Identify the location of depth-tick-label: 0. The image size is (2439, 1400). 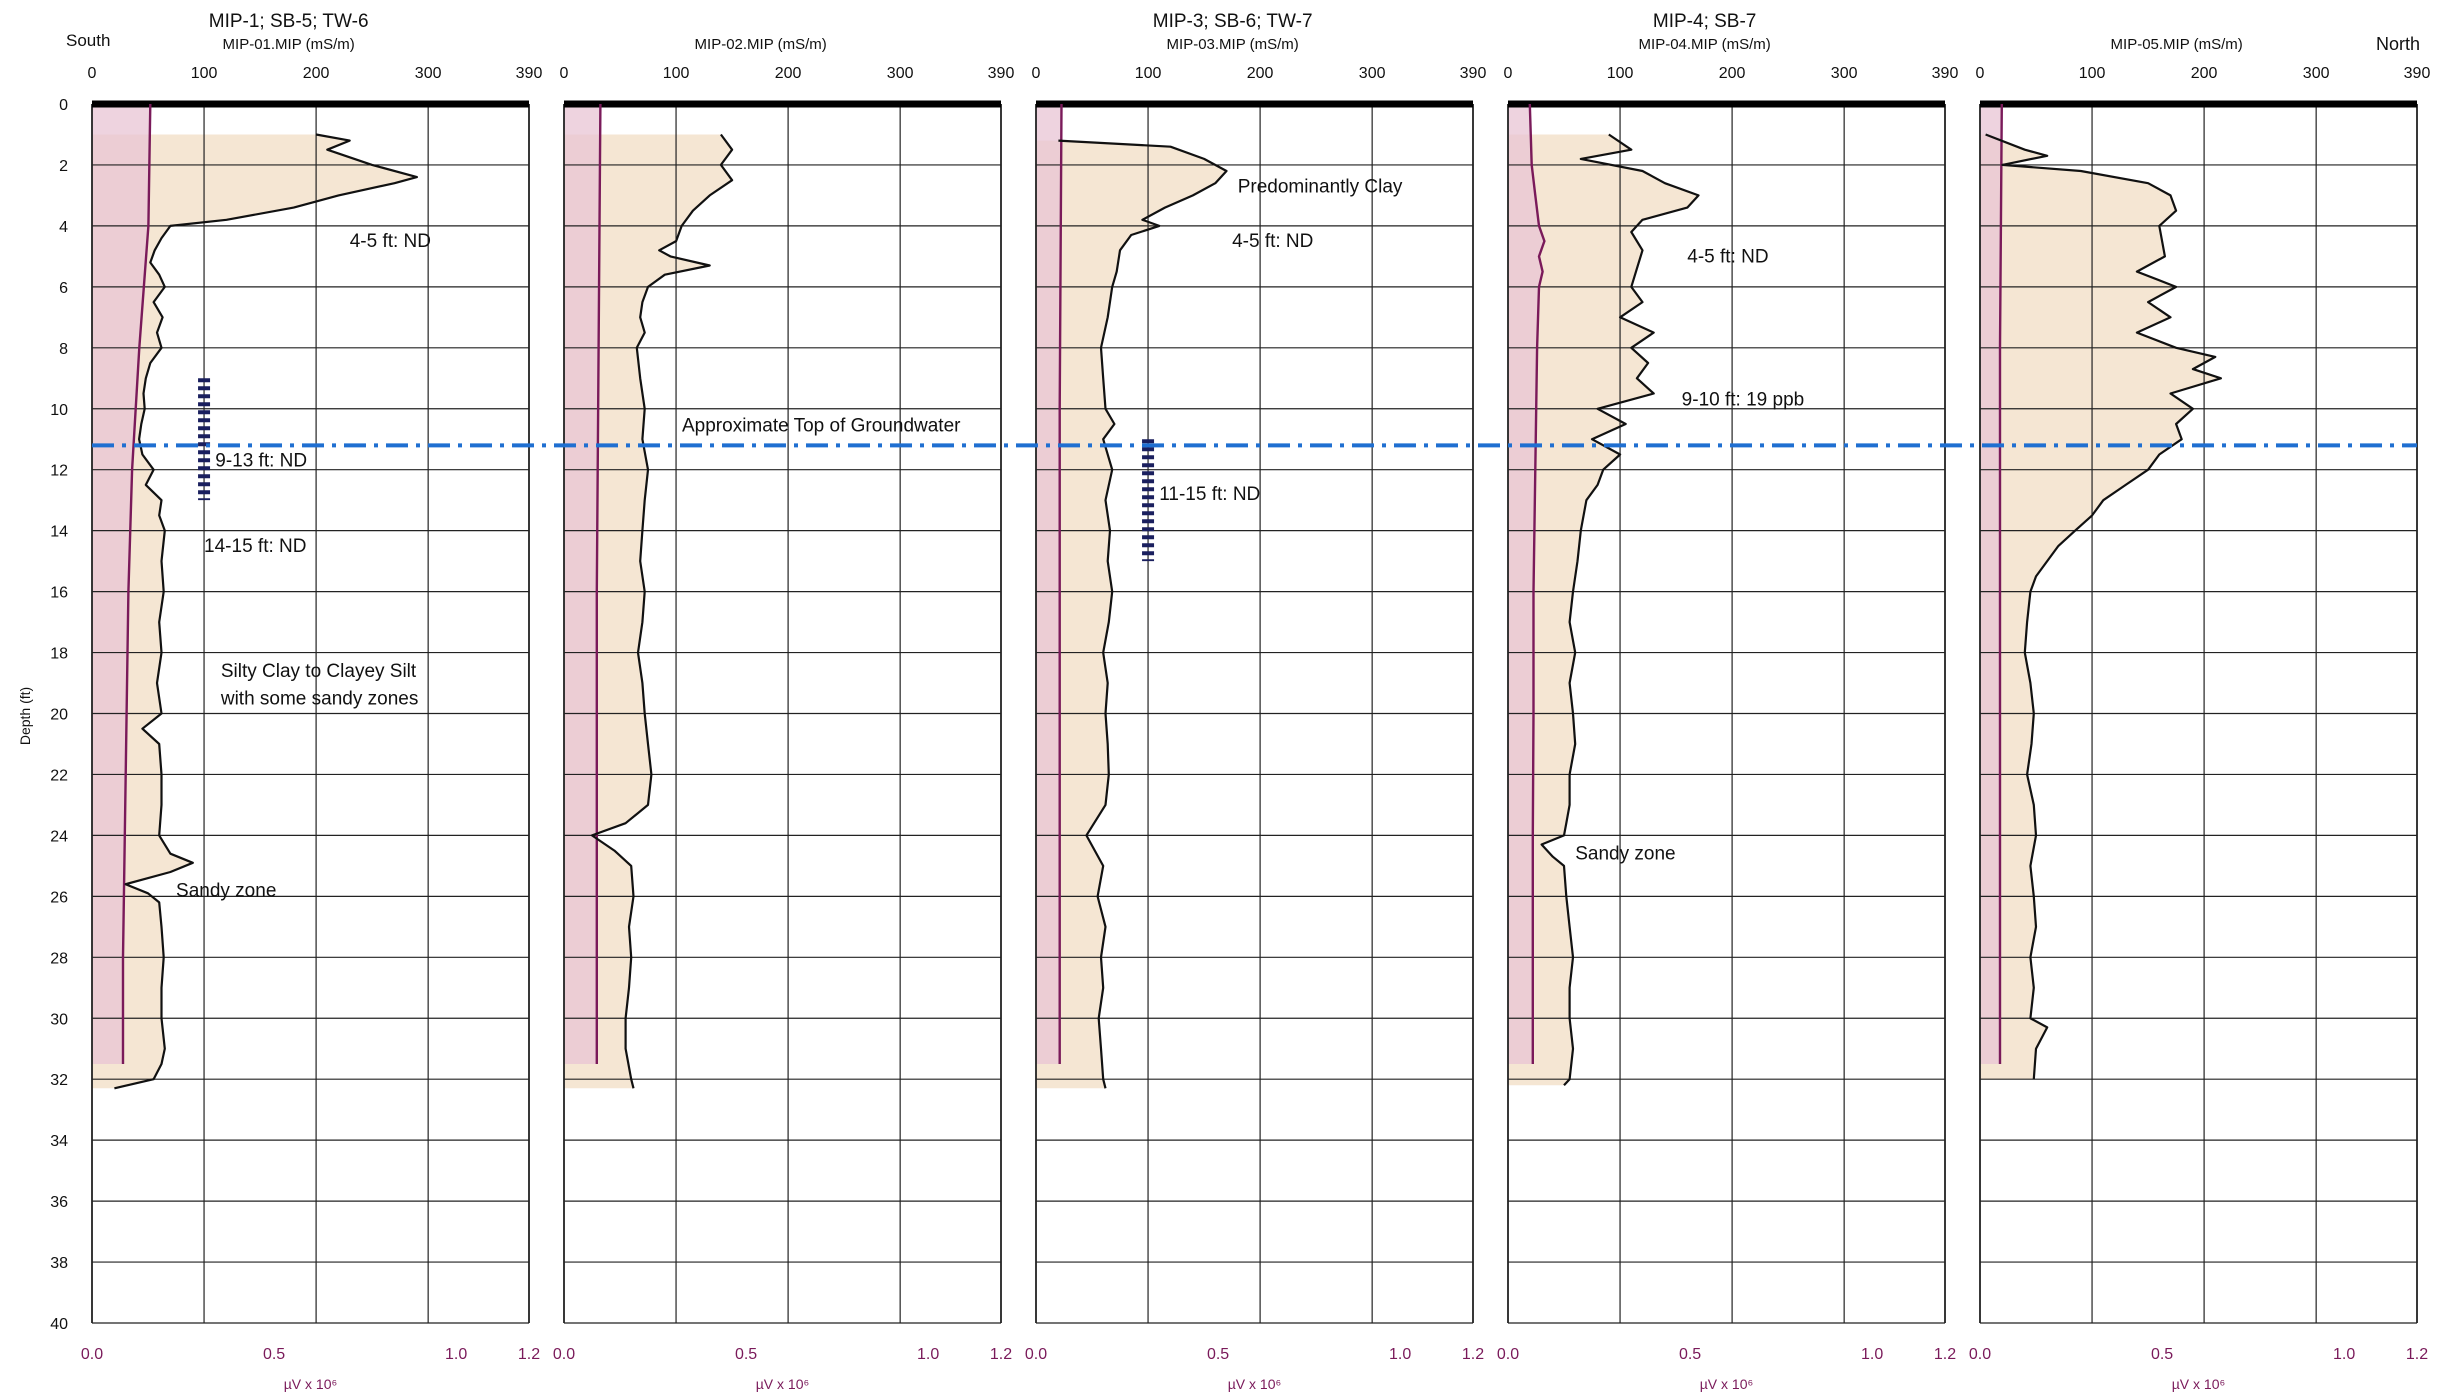
(63, 105).